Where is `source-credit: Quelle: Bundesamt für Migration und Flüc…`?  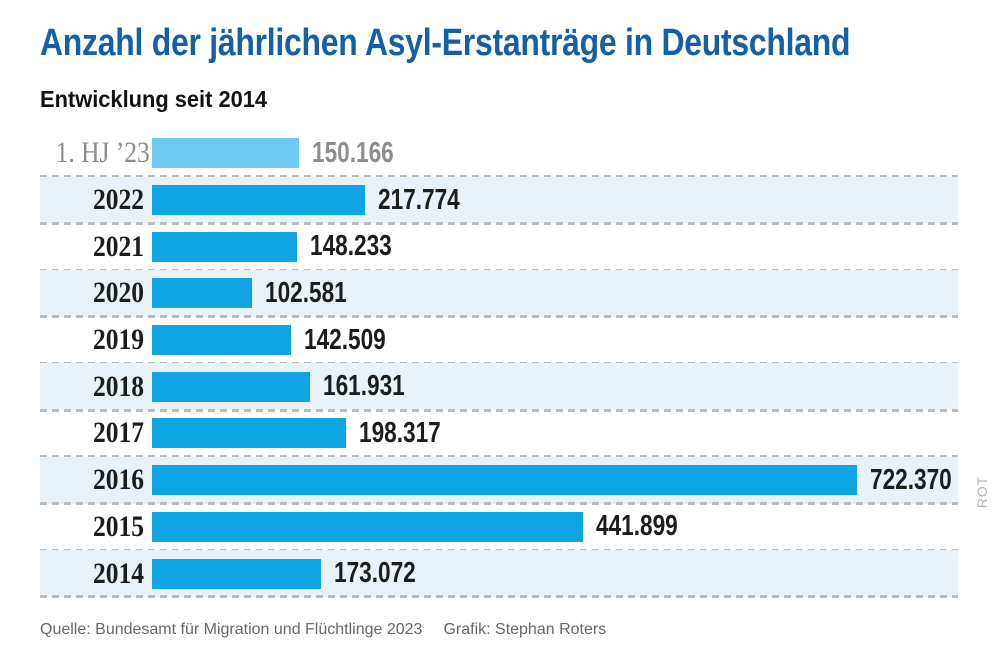
source-credit: Quelle: Bundesamt für Migration und Flüc… is located at coordinates (231, 629).